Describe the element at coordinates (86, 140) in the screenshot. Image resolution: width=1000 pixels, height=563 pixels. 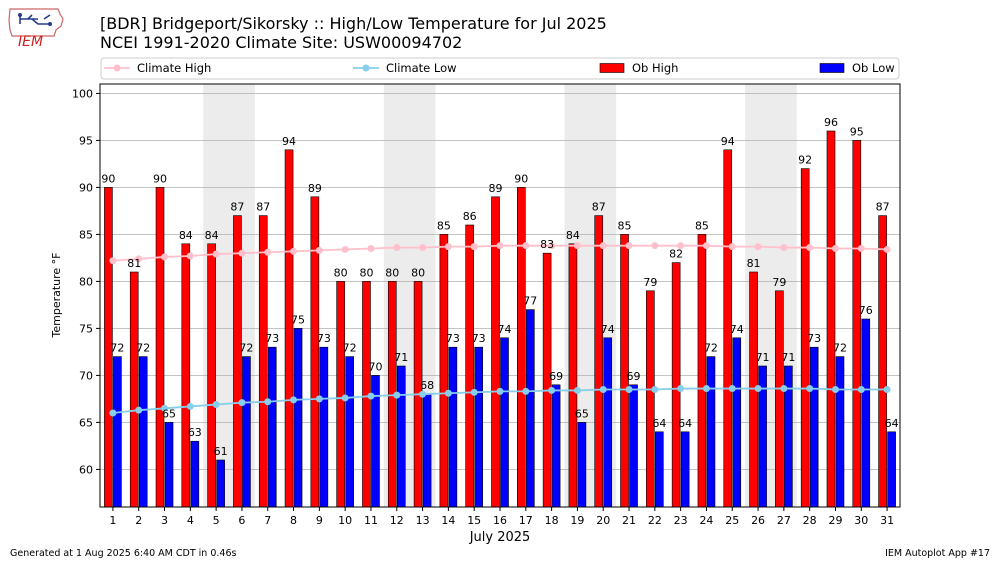
I see `y-tick-label: 95` at that location.